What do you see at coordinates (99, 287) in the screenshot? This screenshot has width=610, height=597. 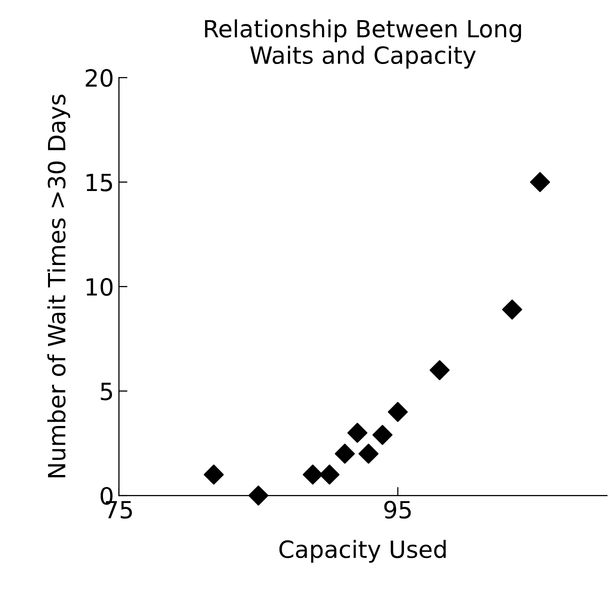 I see `y-tick-label: 10` at bounding box center [99, 287].